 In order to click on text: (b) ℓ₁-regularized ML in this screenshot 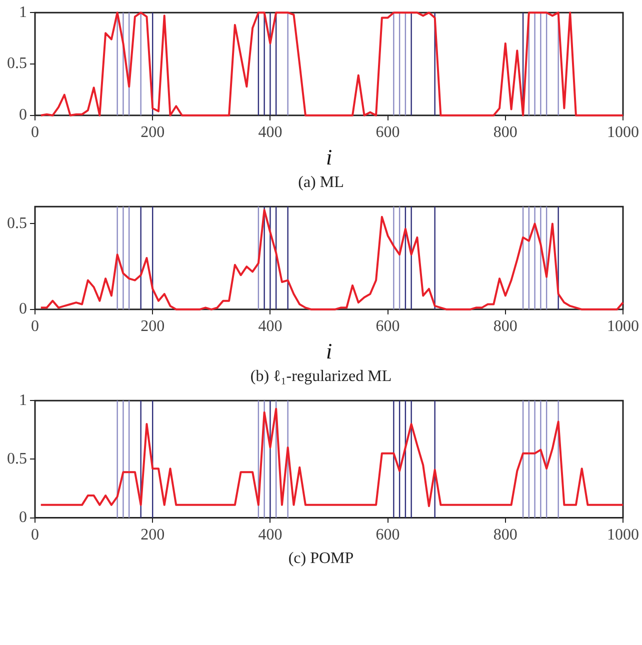, I will do `click(321, 377)`.